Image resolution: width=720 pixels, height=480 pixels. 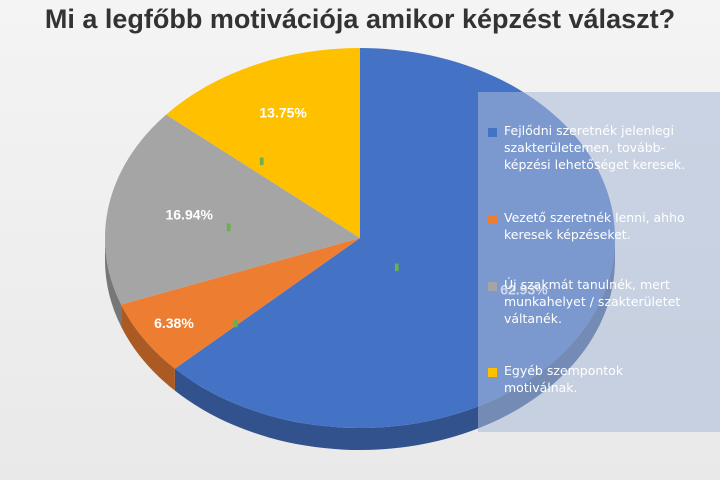 I want to click on legend-swatch-blue, so click(x=492, y=132).